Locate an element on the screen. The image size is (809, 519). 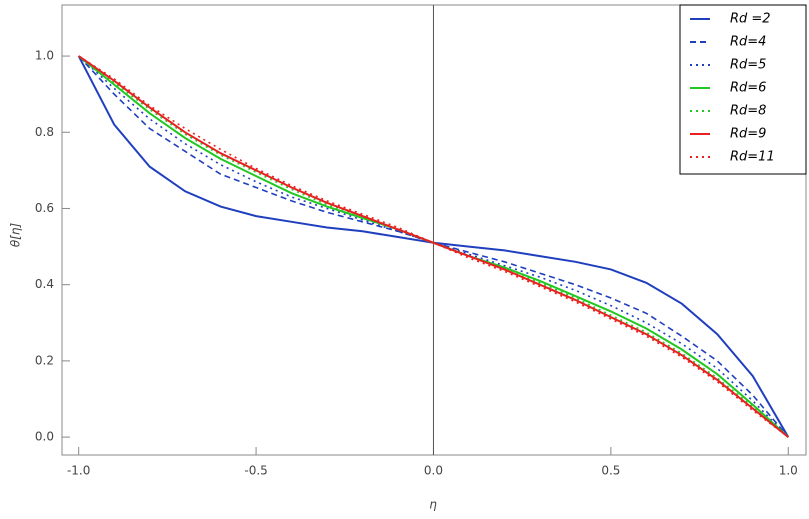
legend-label: Rd=8 is located at coordinates (748, 111).